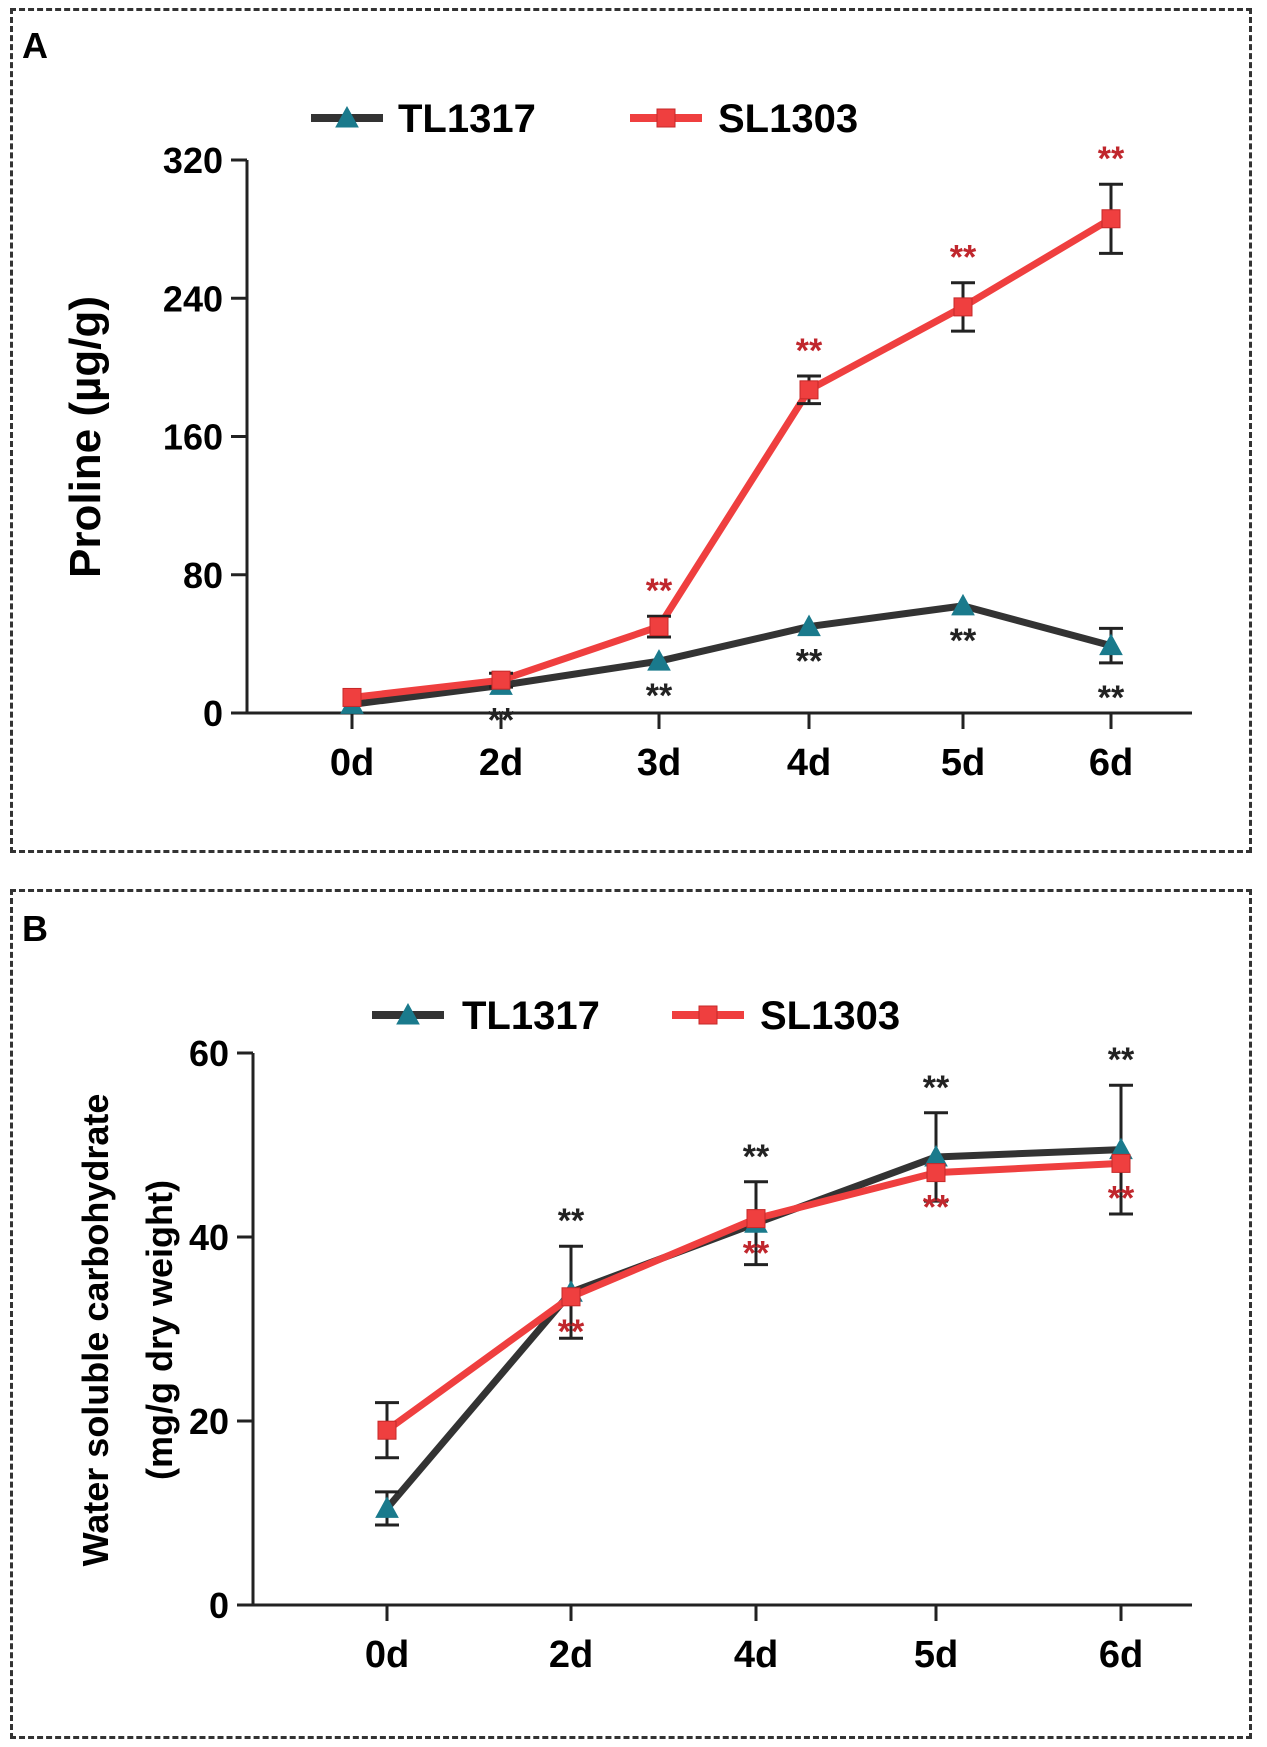  Describe the element at coordinates (193, 437) in the screenshot. I see `y-tick-label: 160` at that location.